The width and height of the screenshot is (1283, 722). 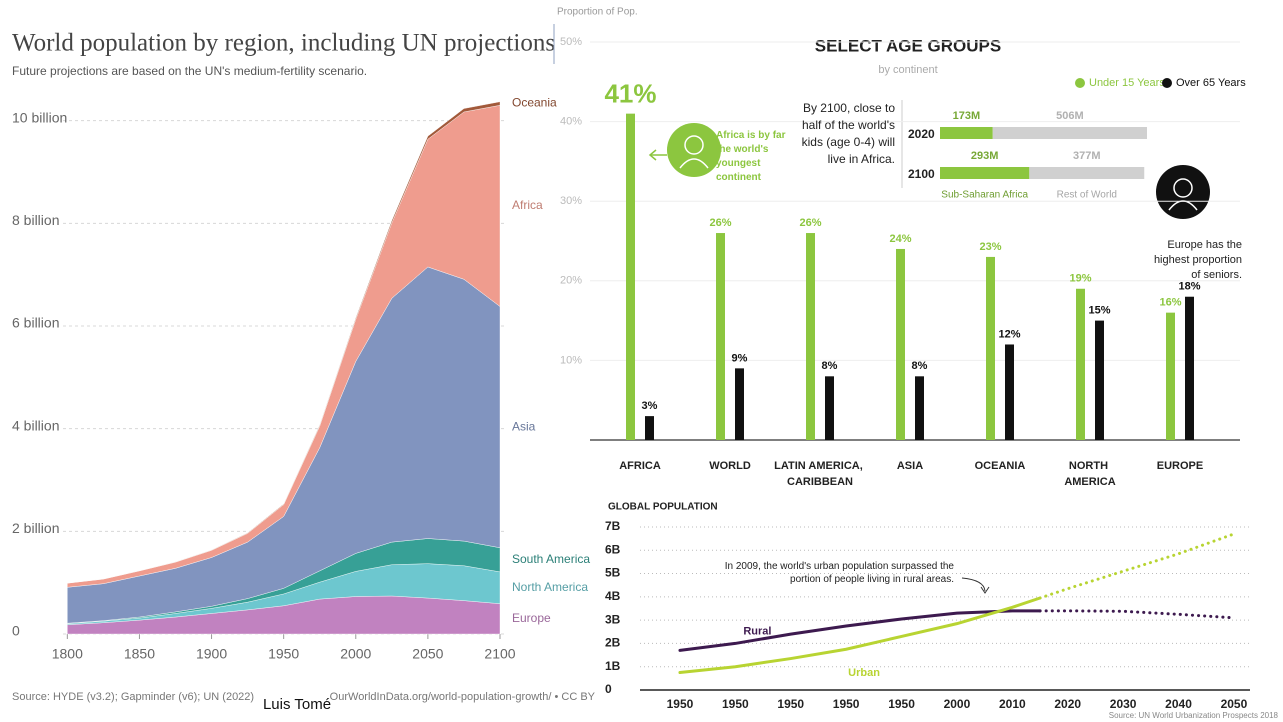 I want to click on x-tick-label: 1800, so click(x=67, y=654).